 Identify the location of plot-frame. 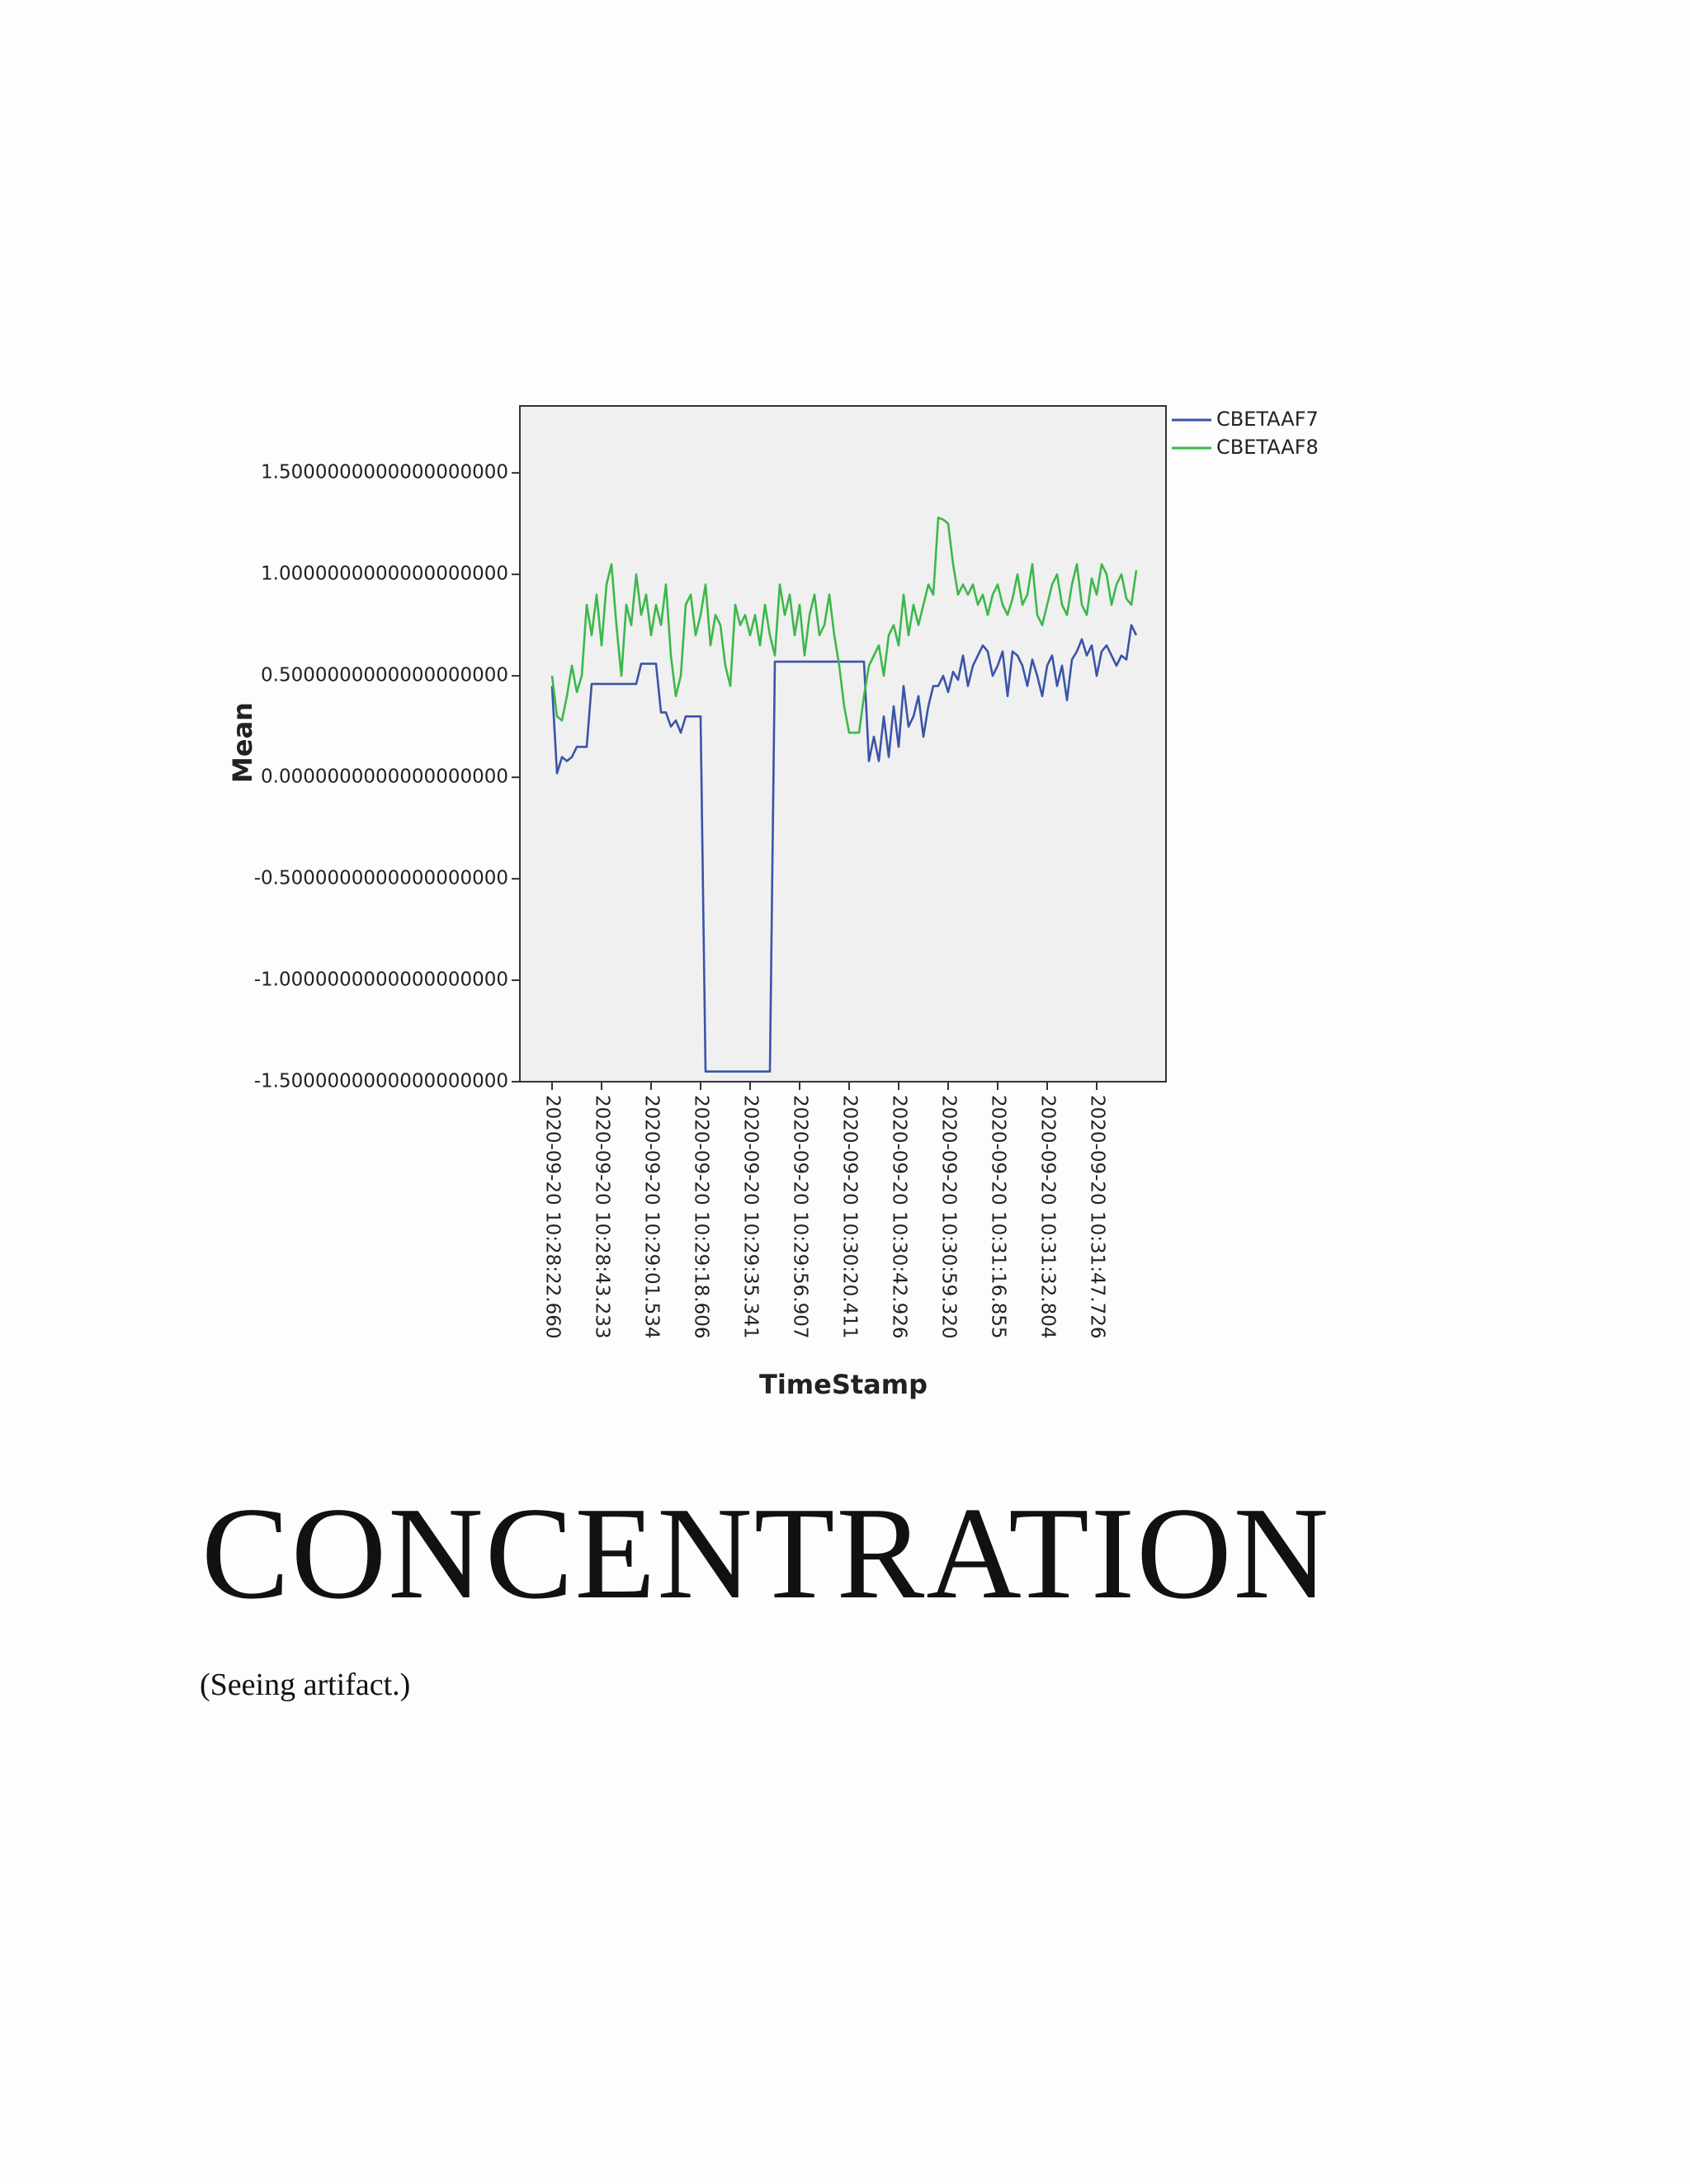
(843, 744).